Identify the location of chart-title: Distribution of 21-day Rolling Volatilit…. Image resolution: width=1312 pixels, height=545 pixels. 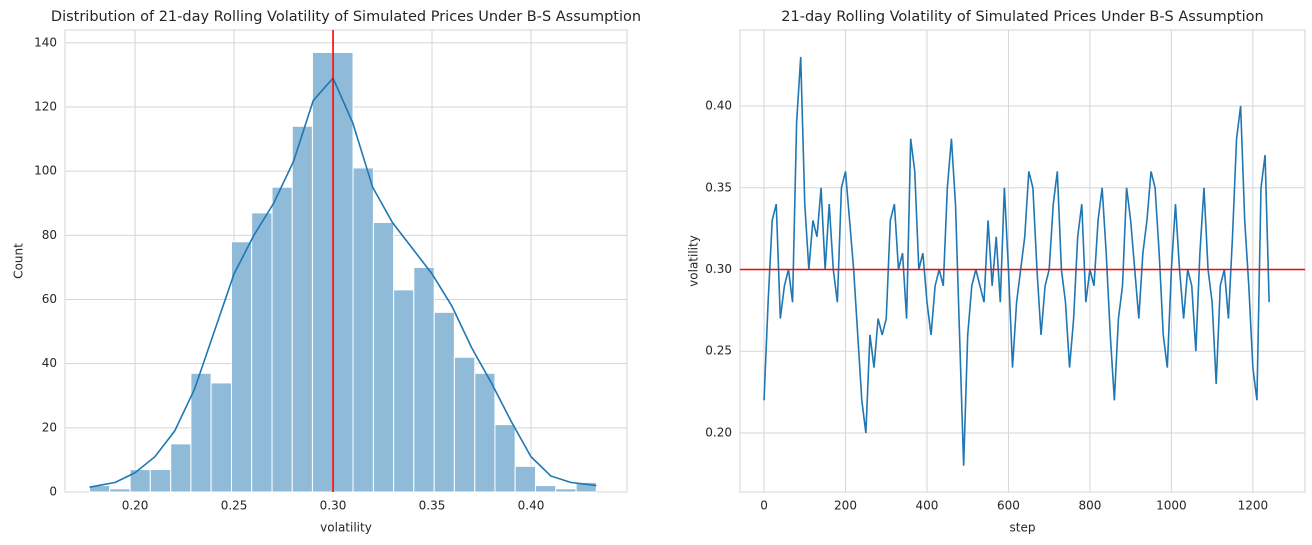
(346, 17).